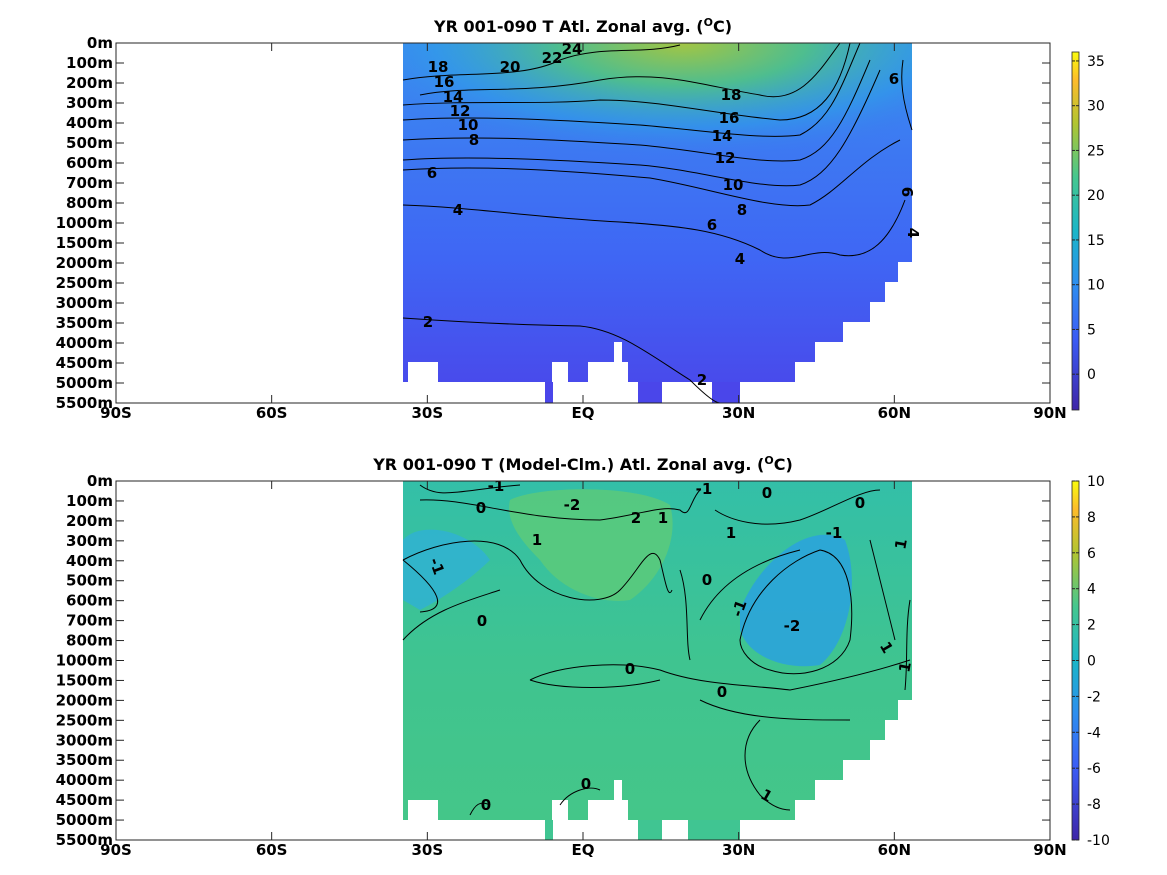 The height and width of the screenshot is (875, 1167). I want to click on cool-patch, so click(796, 600).